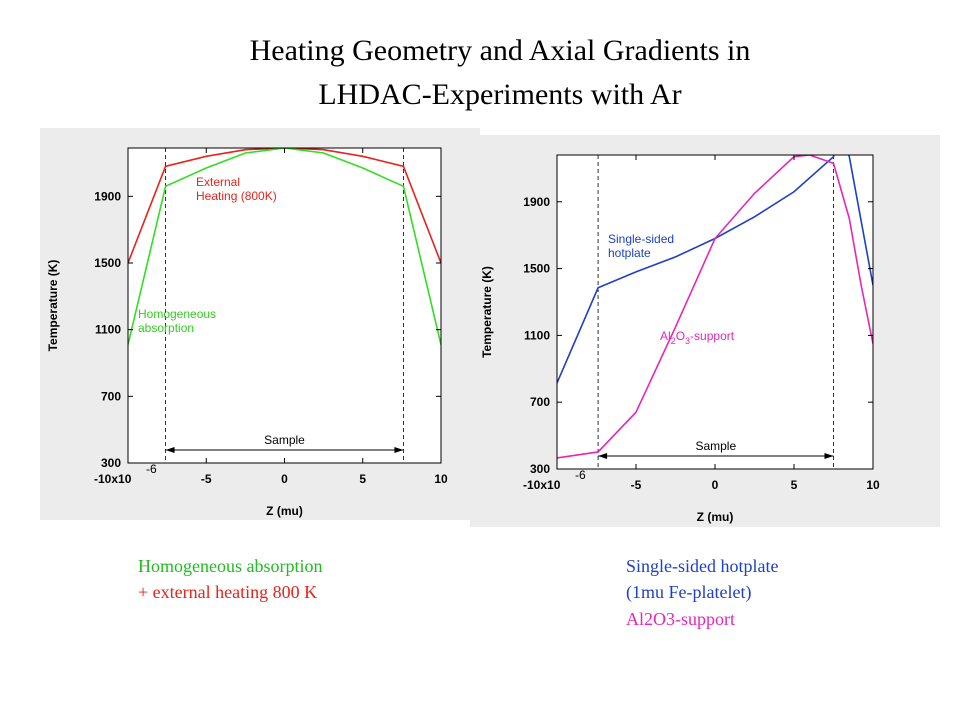 The image size is (960, 720). Describe the element at coordinates (230, 566) in the screenshot. I see `caption: Homogeneous absorption` at that location.